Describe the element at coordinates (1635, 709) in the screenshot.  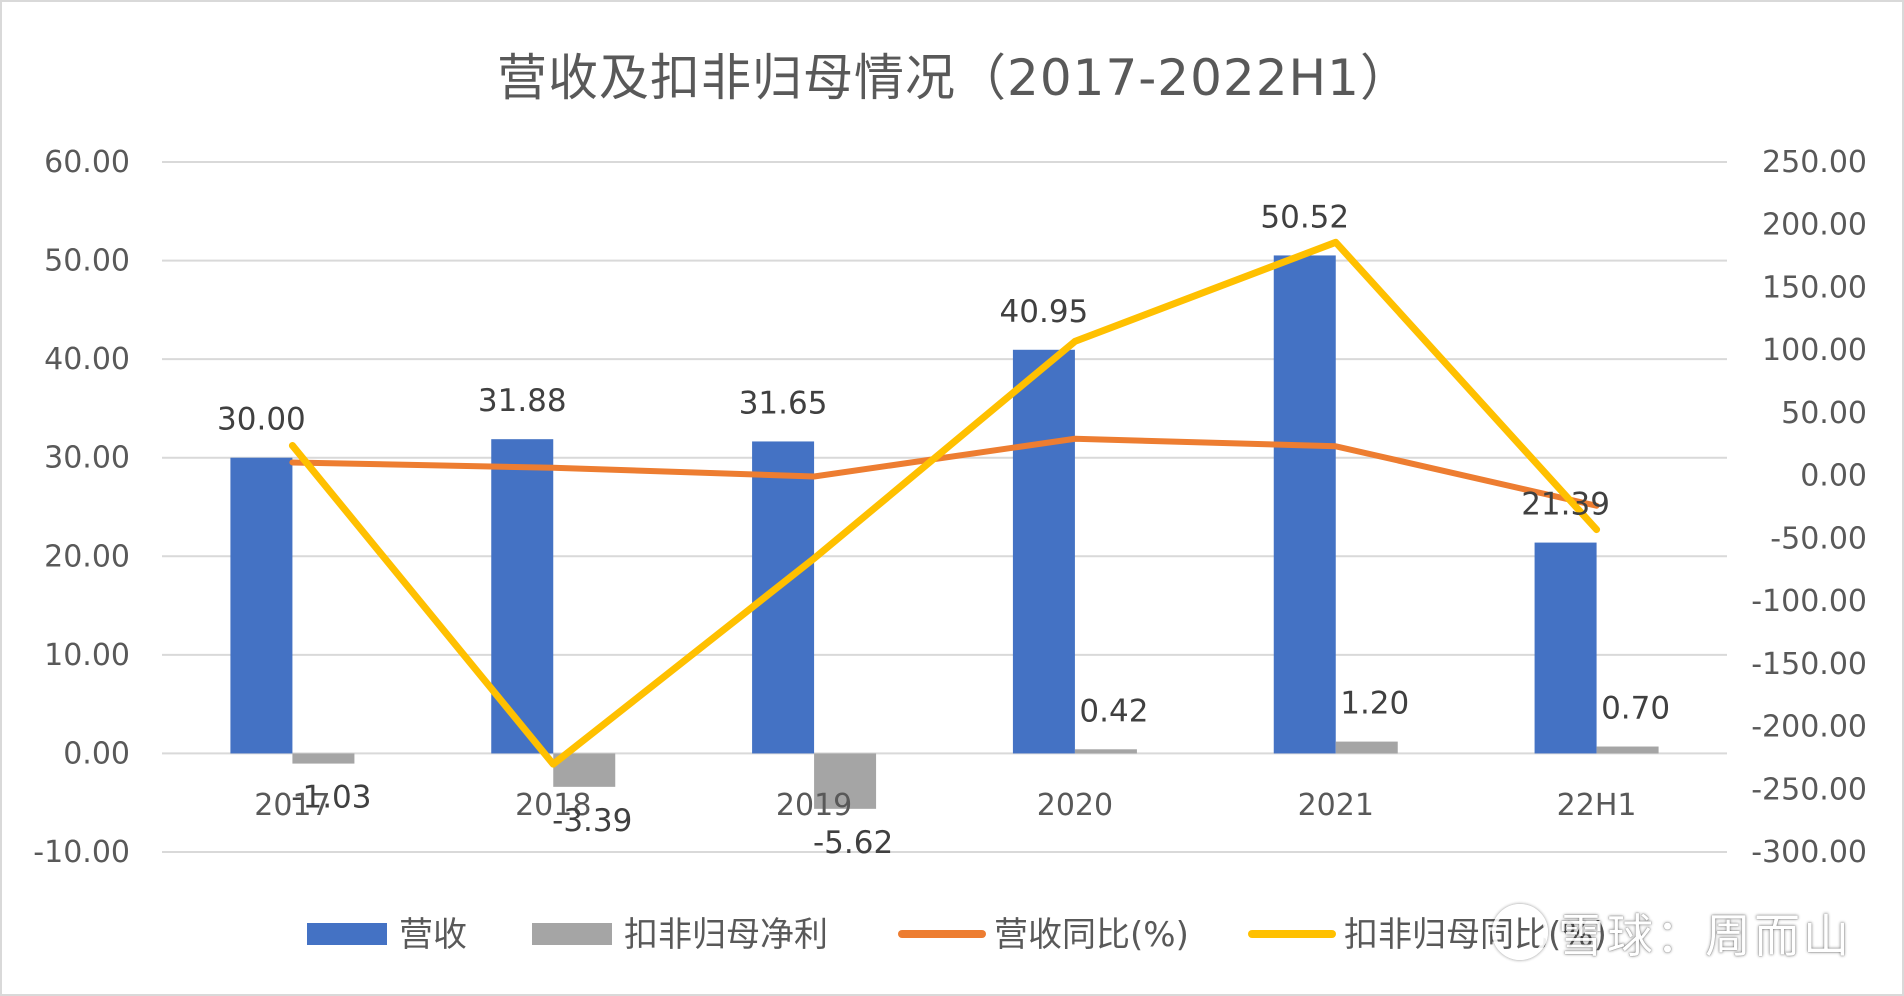
I see `net-profit-data-label: 0.70` at that location.